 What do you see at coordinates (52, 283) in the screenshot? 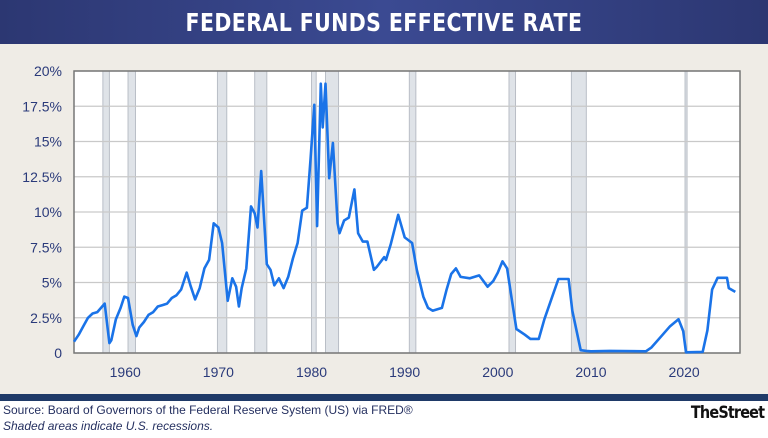
I see `y-tick-label: 5%` at bounding box center [52, 283].